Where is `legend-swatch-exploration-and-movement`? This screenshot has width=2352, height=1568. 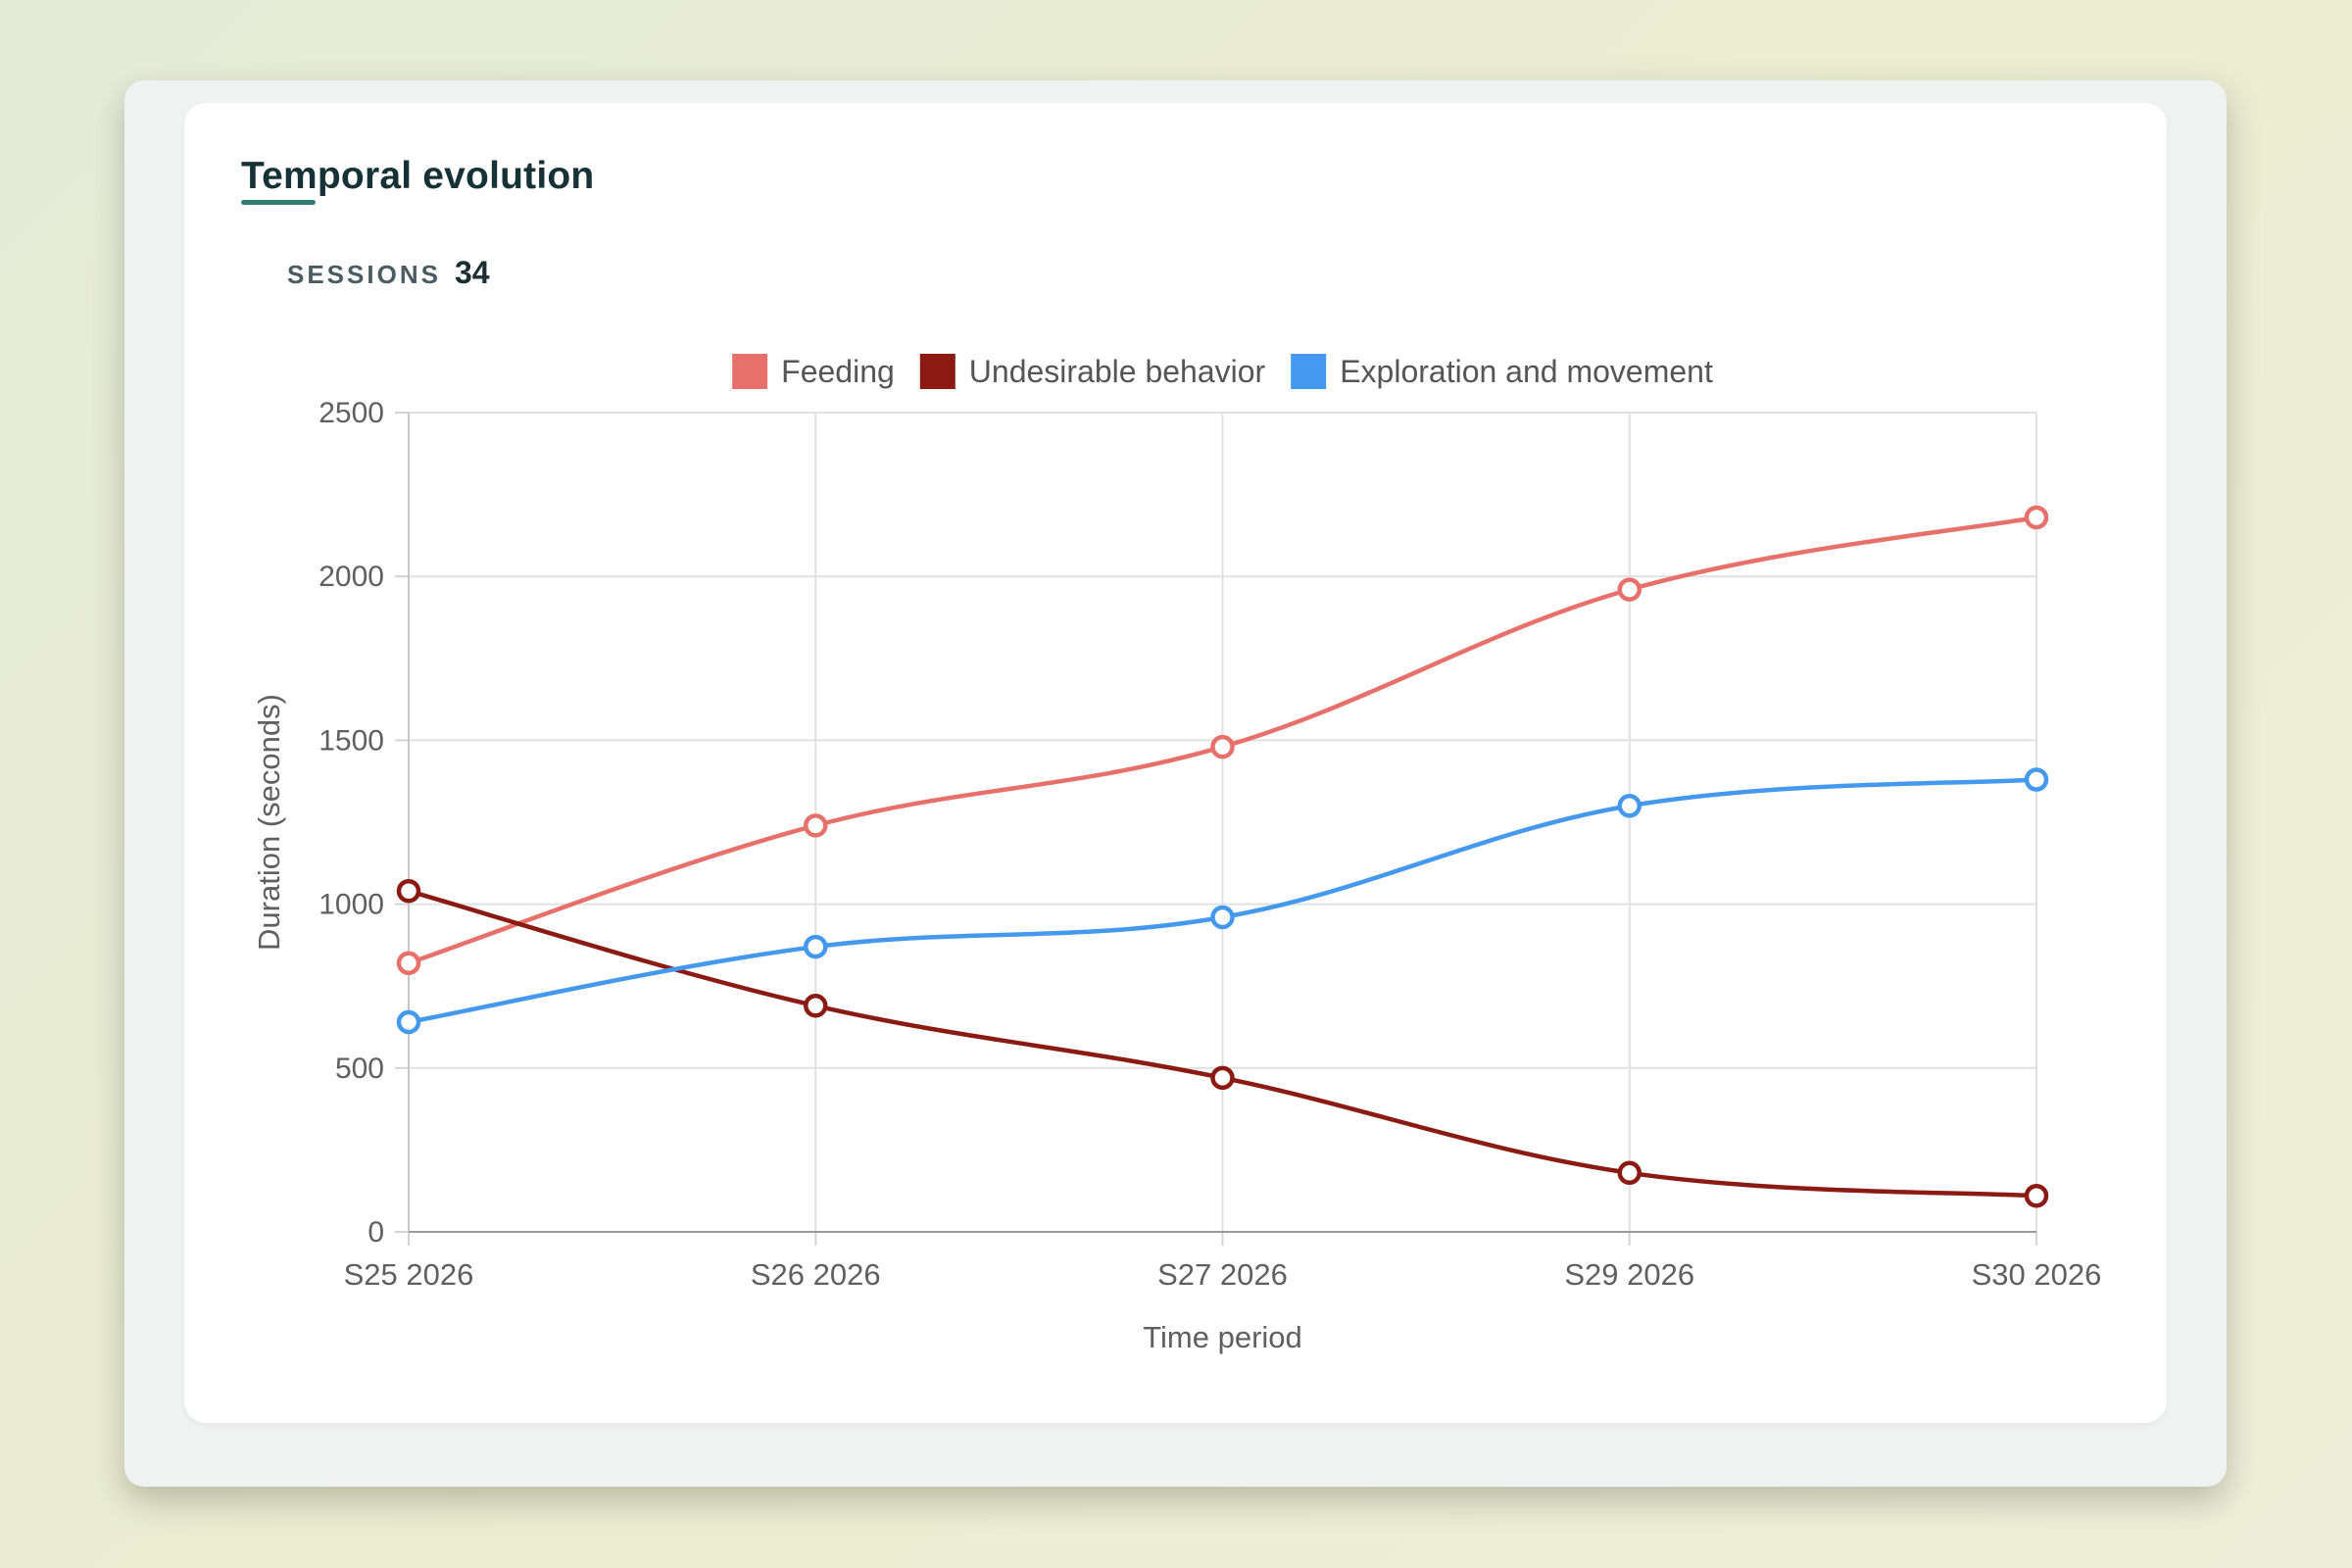 legend-swatch-exploration-and-movement is located at coordinates (1309, 371).